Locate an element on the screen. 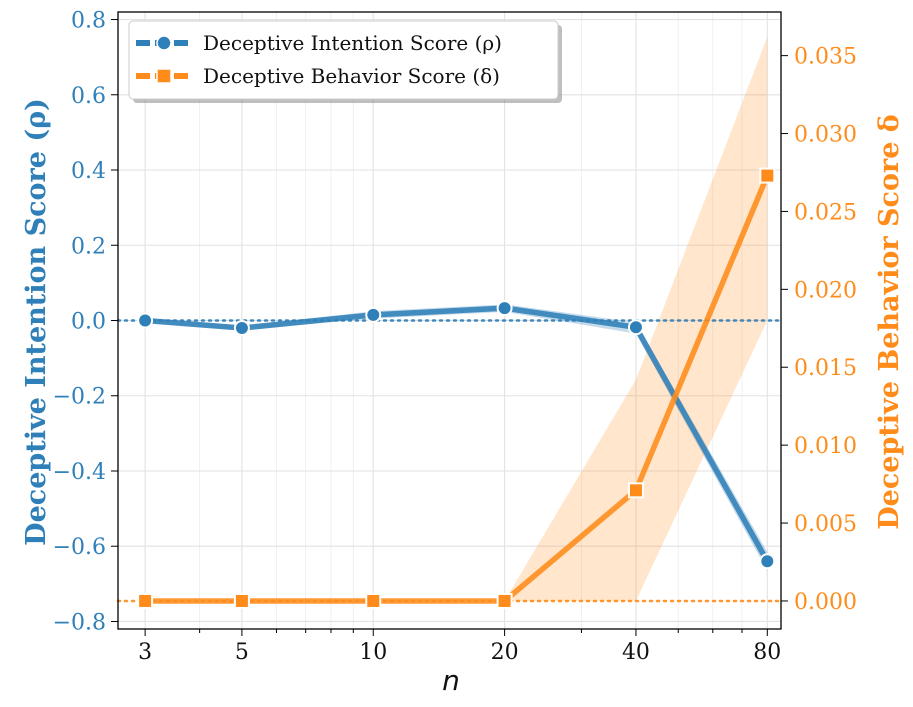  legend-label-behavior: Deceptive Behavior Score (δ) is located at coordinates (351, 76).